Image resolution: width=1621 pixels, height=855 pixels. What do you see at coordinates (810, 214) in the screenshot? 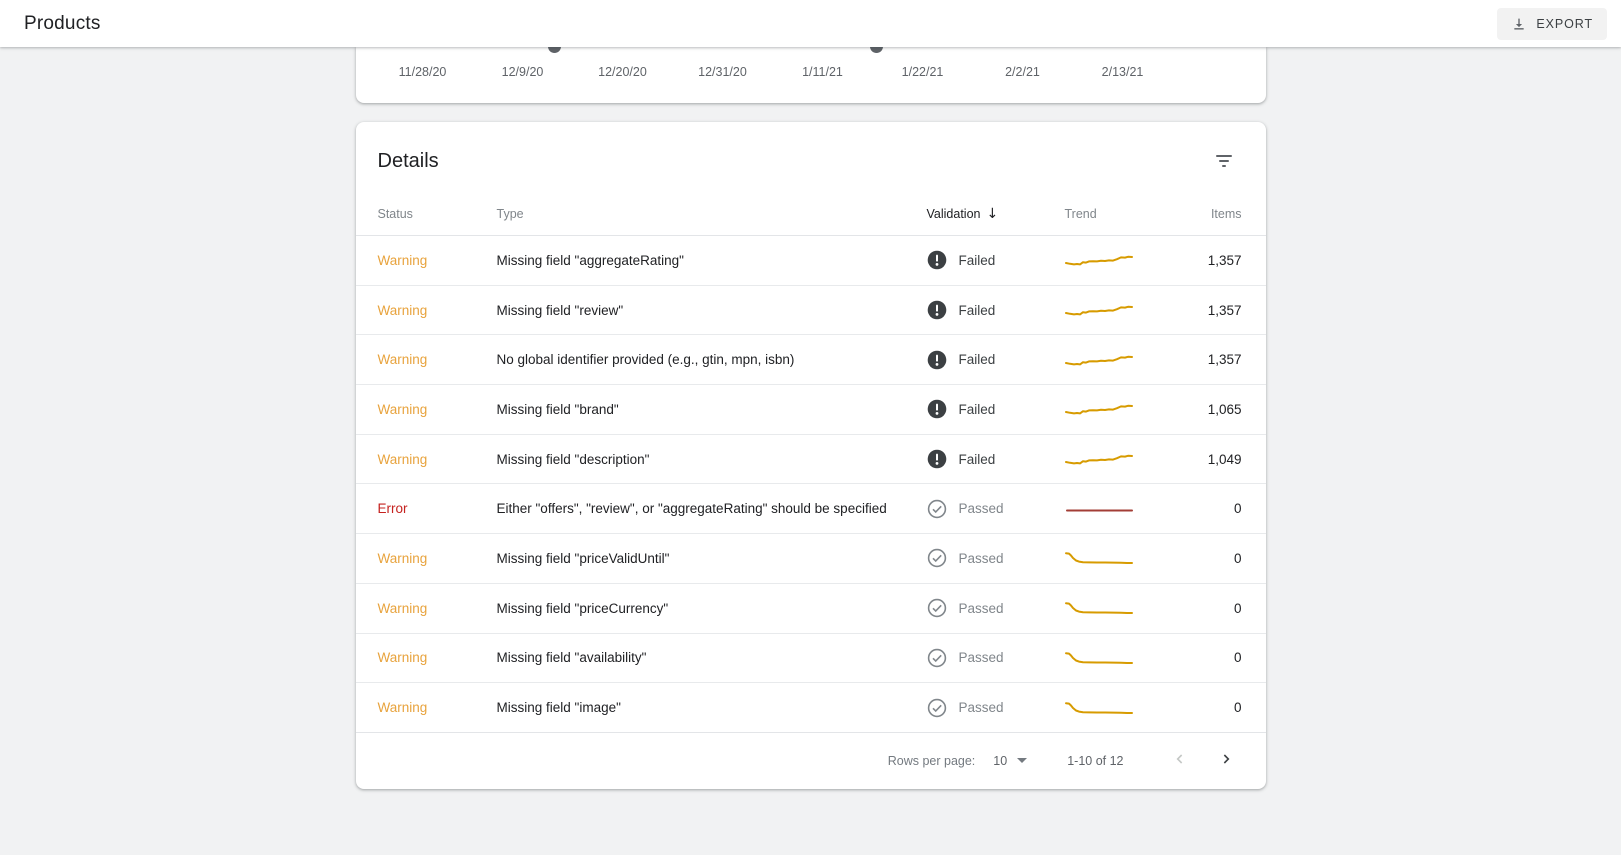
I see `table-header-row: Status Type Validation ↓ Trend Items` at bounding box center [810, 214].